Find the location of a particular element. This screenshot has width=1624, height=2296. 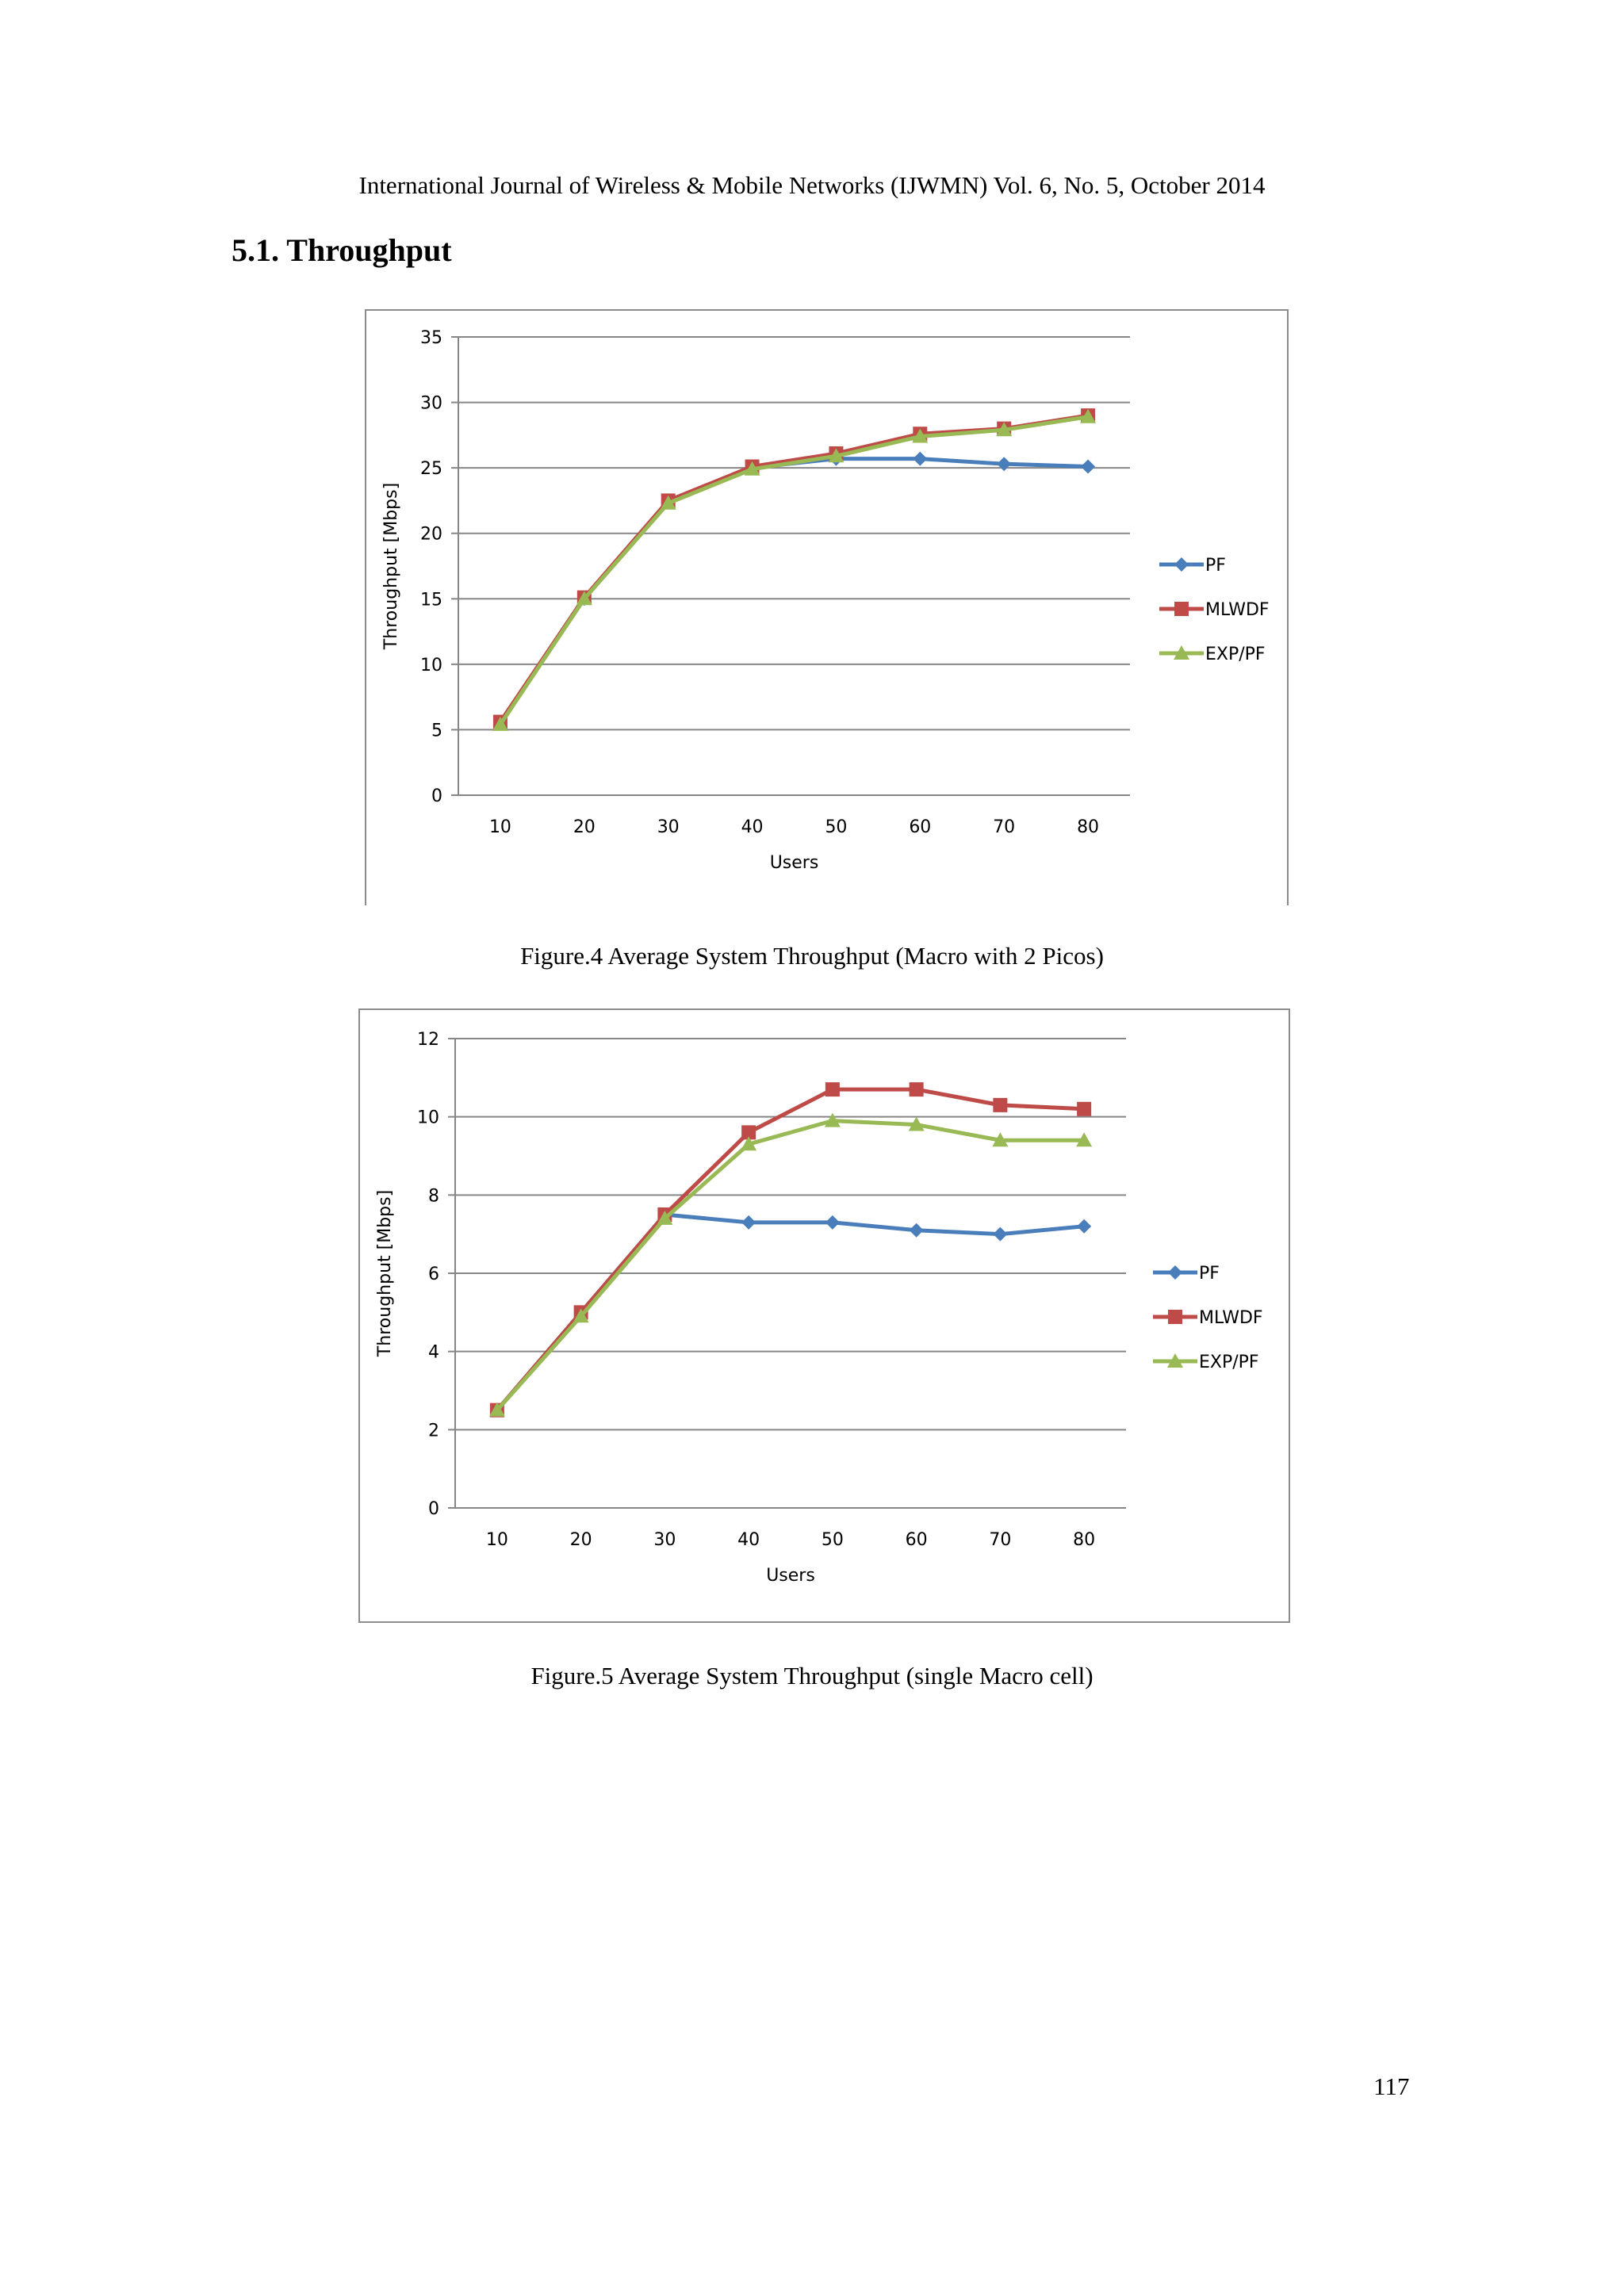

y-tick-label: 25 is located at coordinates (431, 469).